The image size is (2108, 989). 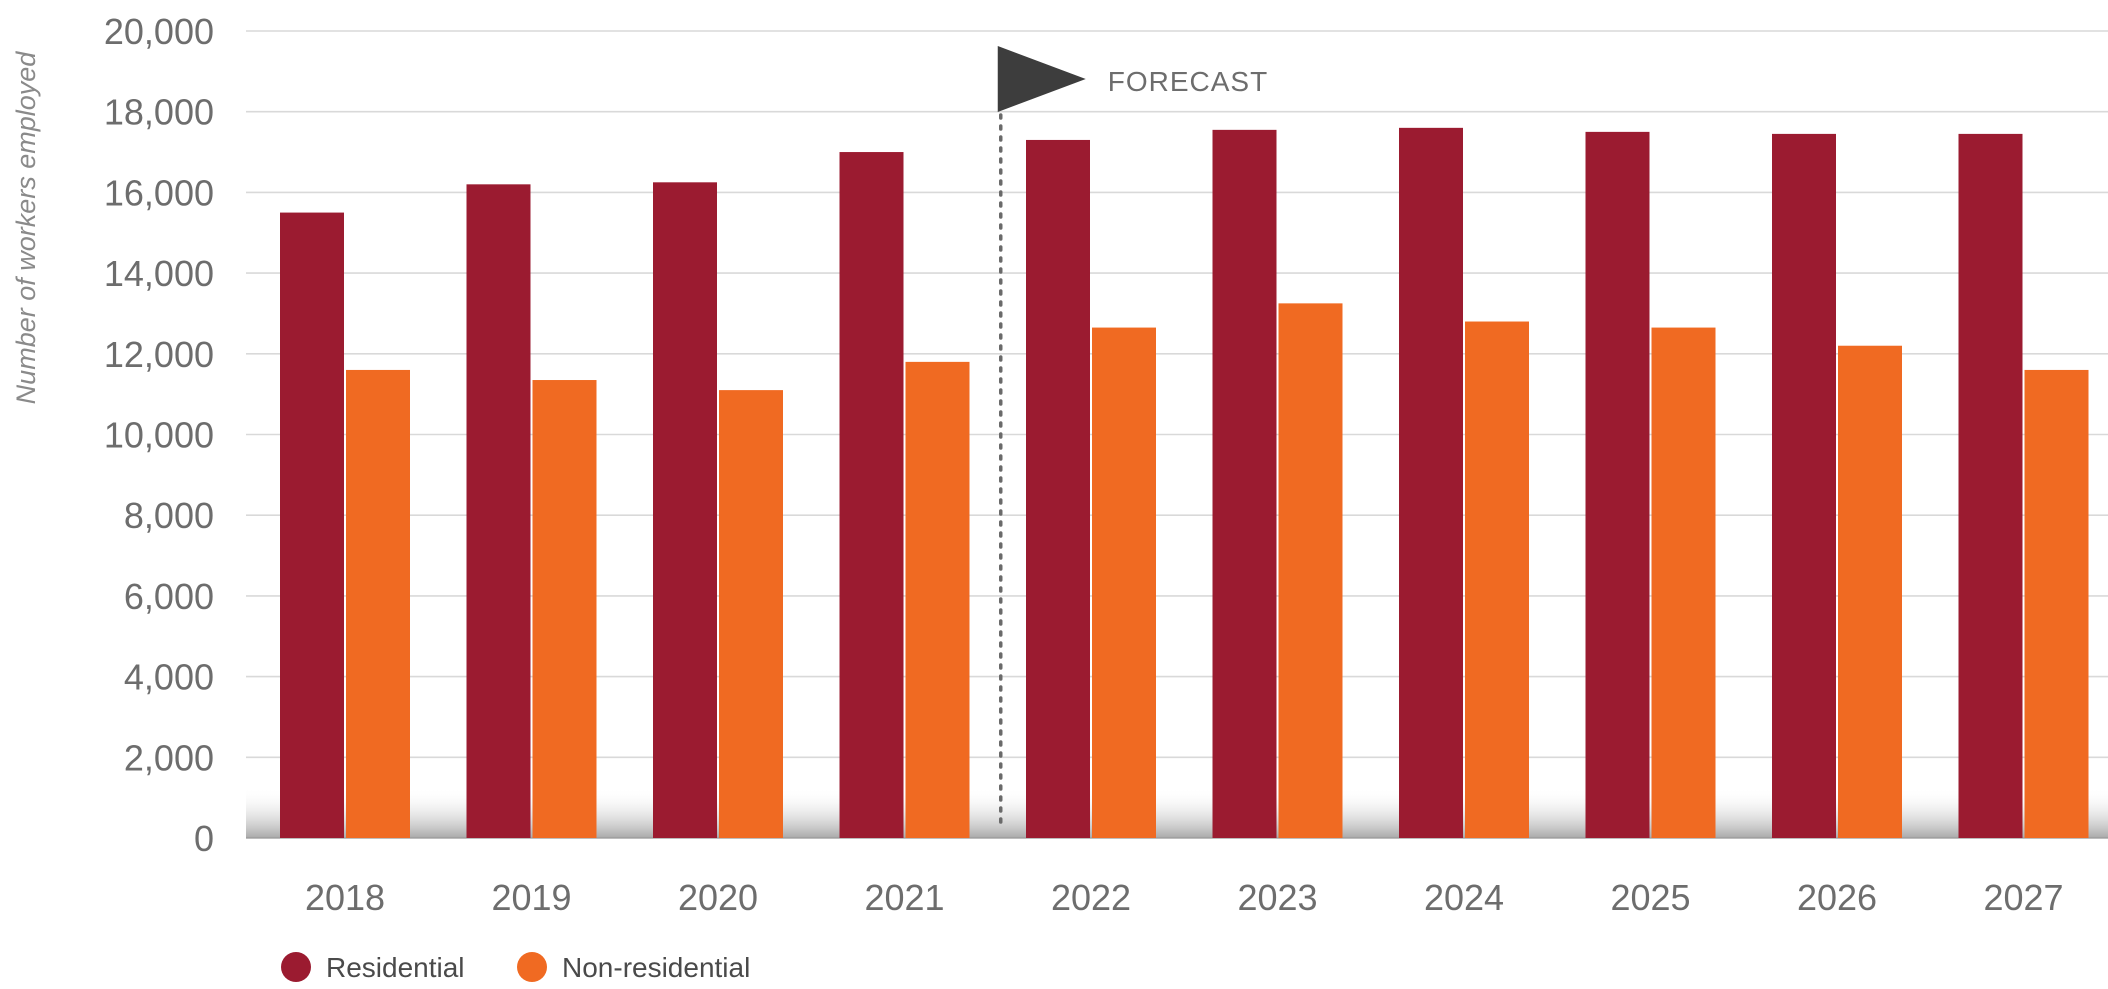 I want to click on x-tick-label: 2021, so click(x=904, y=897).